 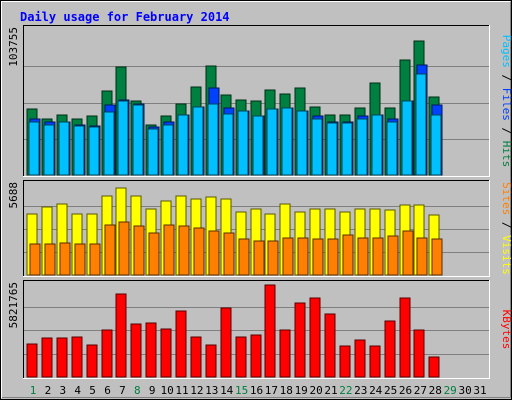 What do you see at coordinates (286, 390) in the screenshot?
I see `x-tick-label-day-18: 18` at bounding box center [286, 390].